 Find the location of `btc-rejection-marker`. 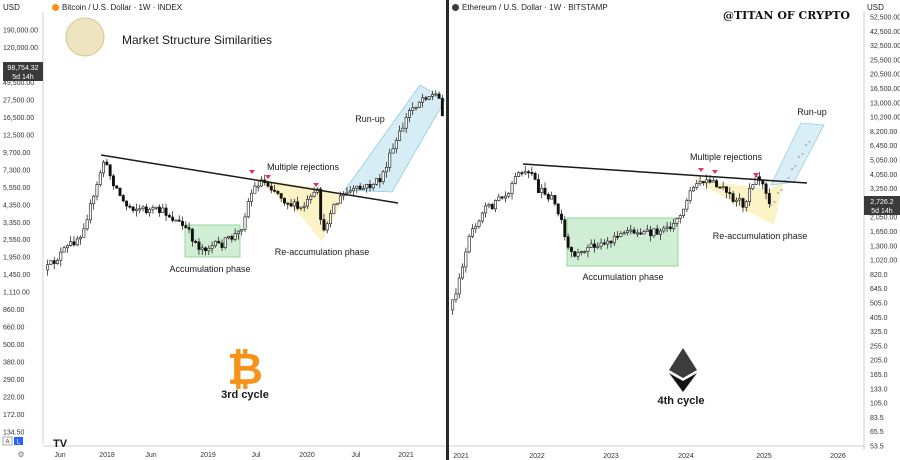

btc-rejection-marker is located at coordinates (252, 172).